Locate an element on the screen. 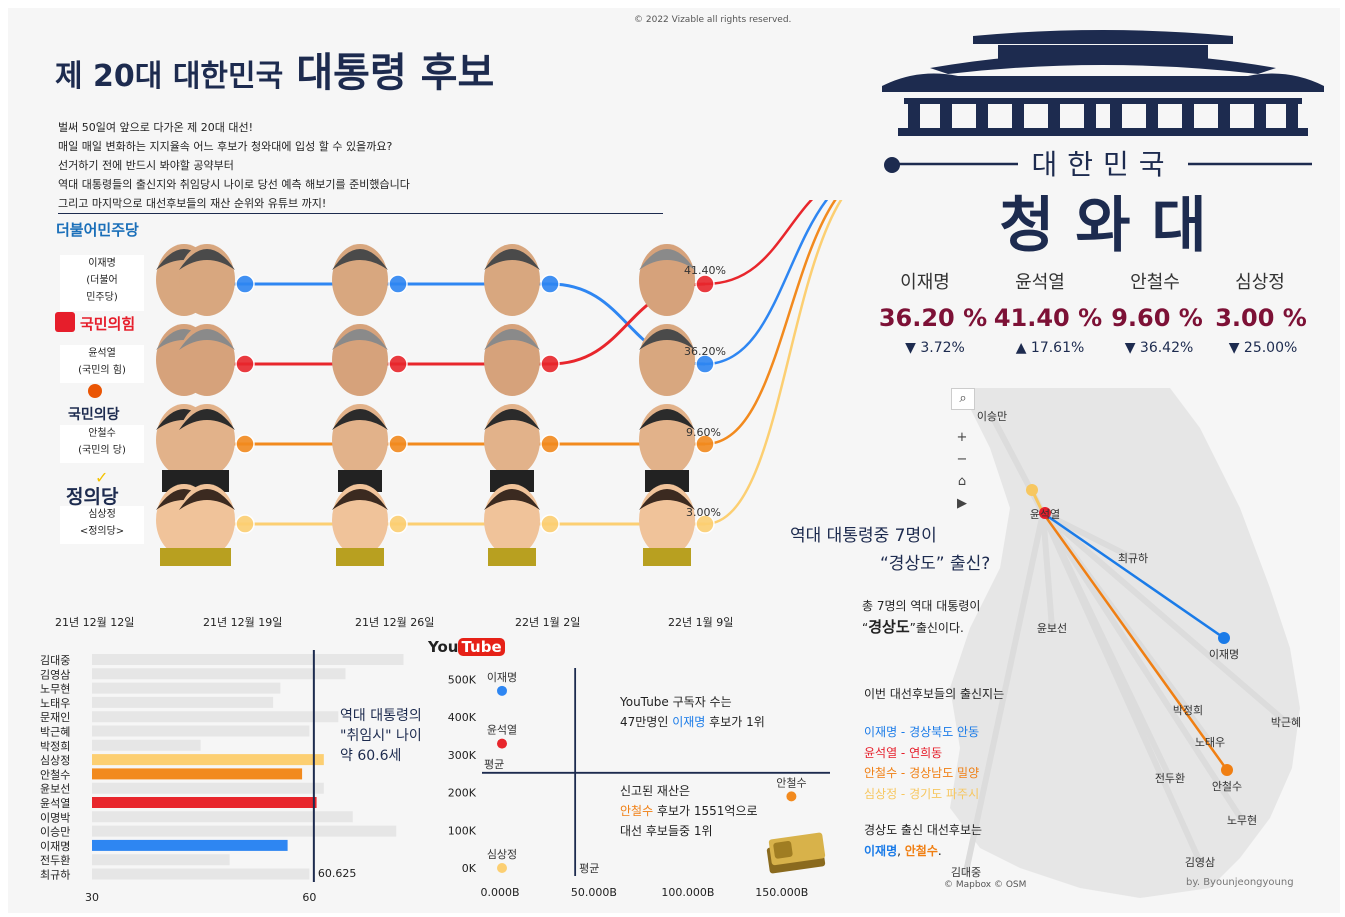 This screenshot has height=917, width=1345. candidate-name: 안철수 is located at coordinates (102, 433).